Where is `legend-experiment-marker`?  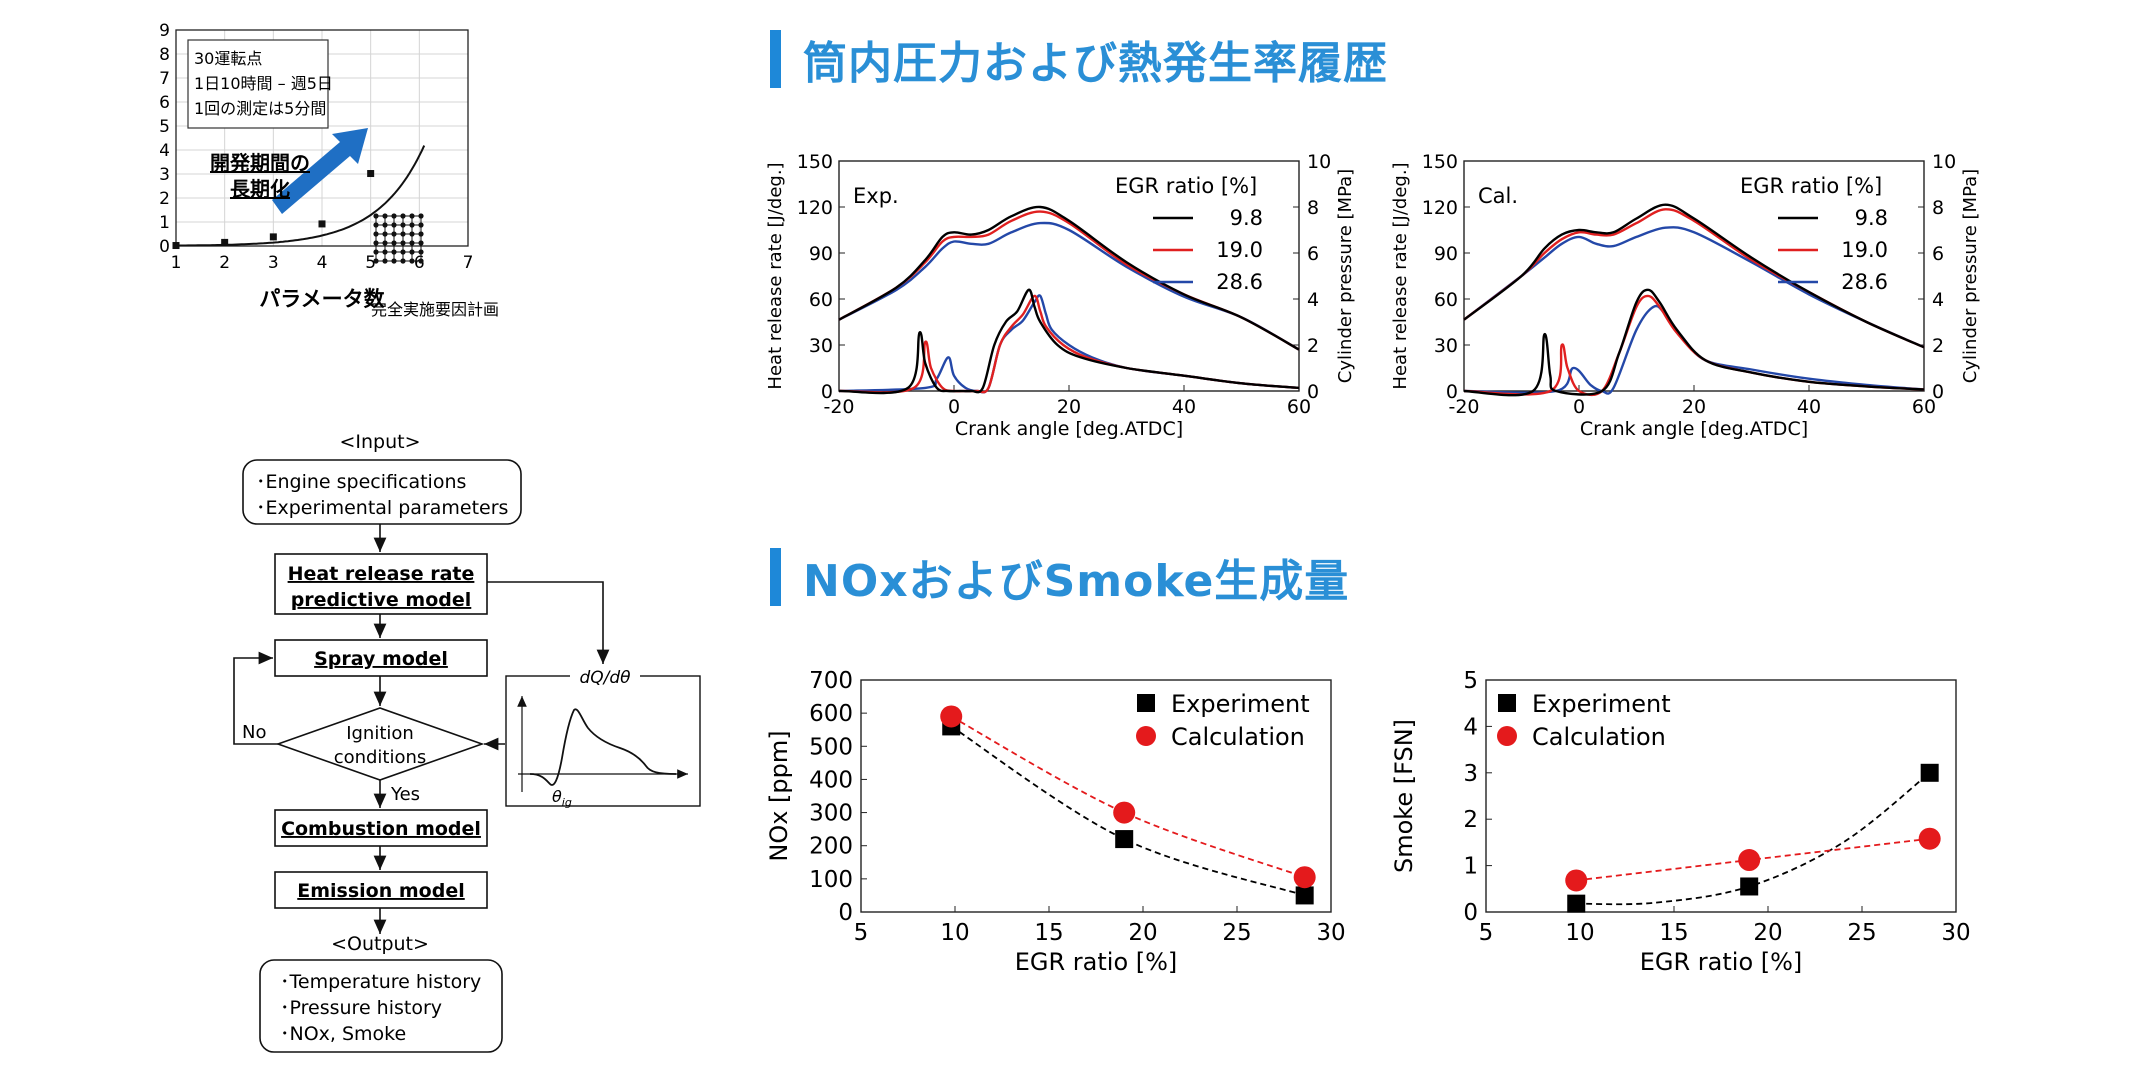 legend-experiment-marker is located at coordinates (1146, 703).